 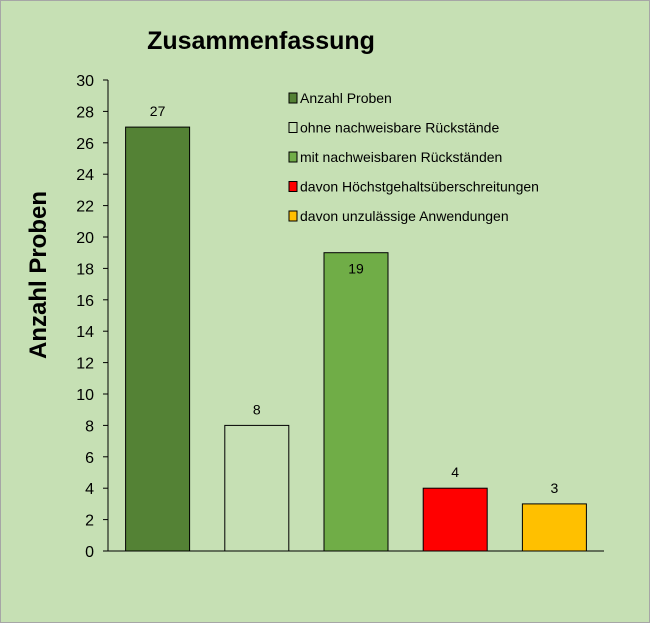 What do you see at coordinates (85, 175) in the screenshot?
I see `y-tick-label: 24` at bounding box center [85, 175].